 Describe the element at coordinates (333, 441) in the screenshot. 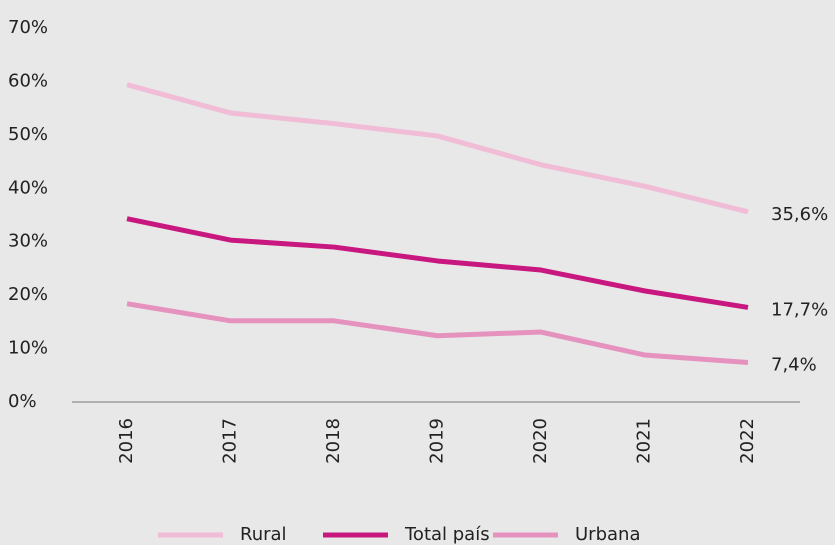

I see `x-tick-label: 2018` at that location.